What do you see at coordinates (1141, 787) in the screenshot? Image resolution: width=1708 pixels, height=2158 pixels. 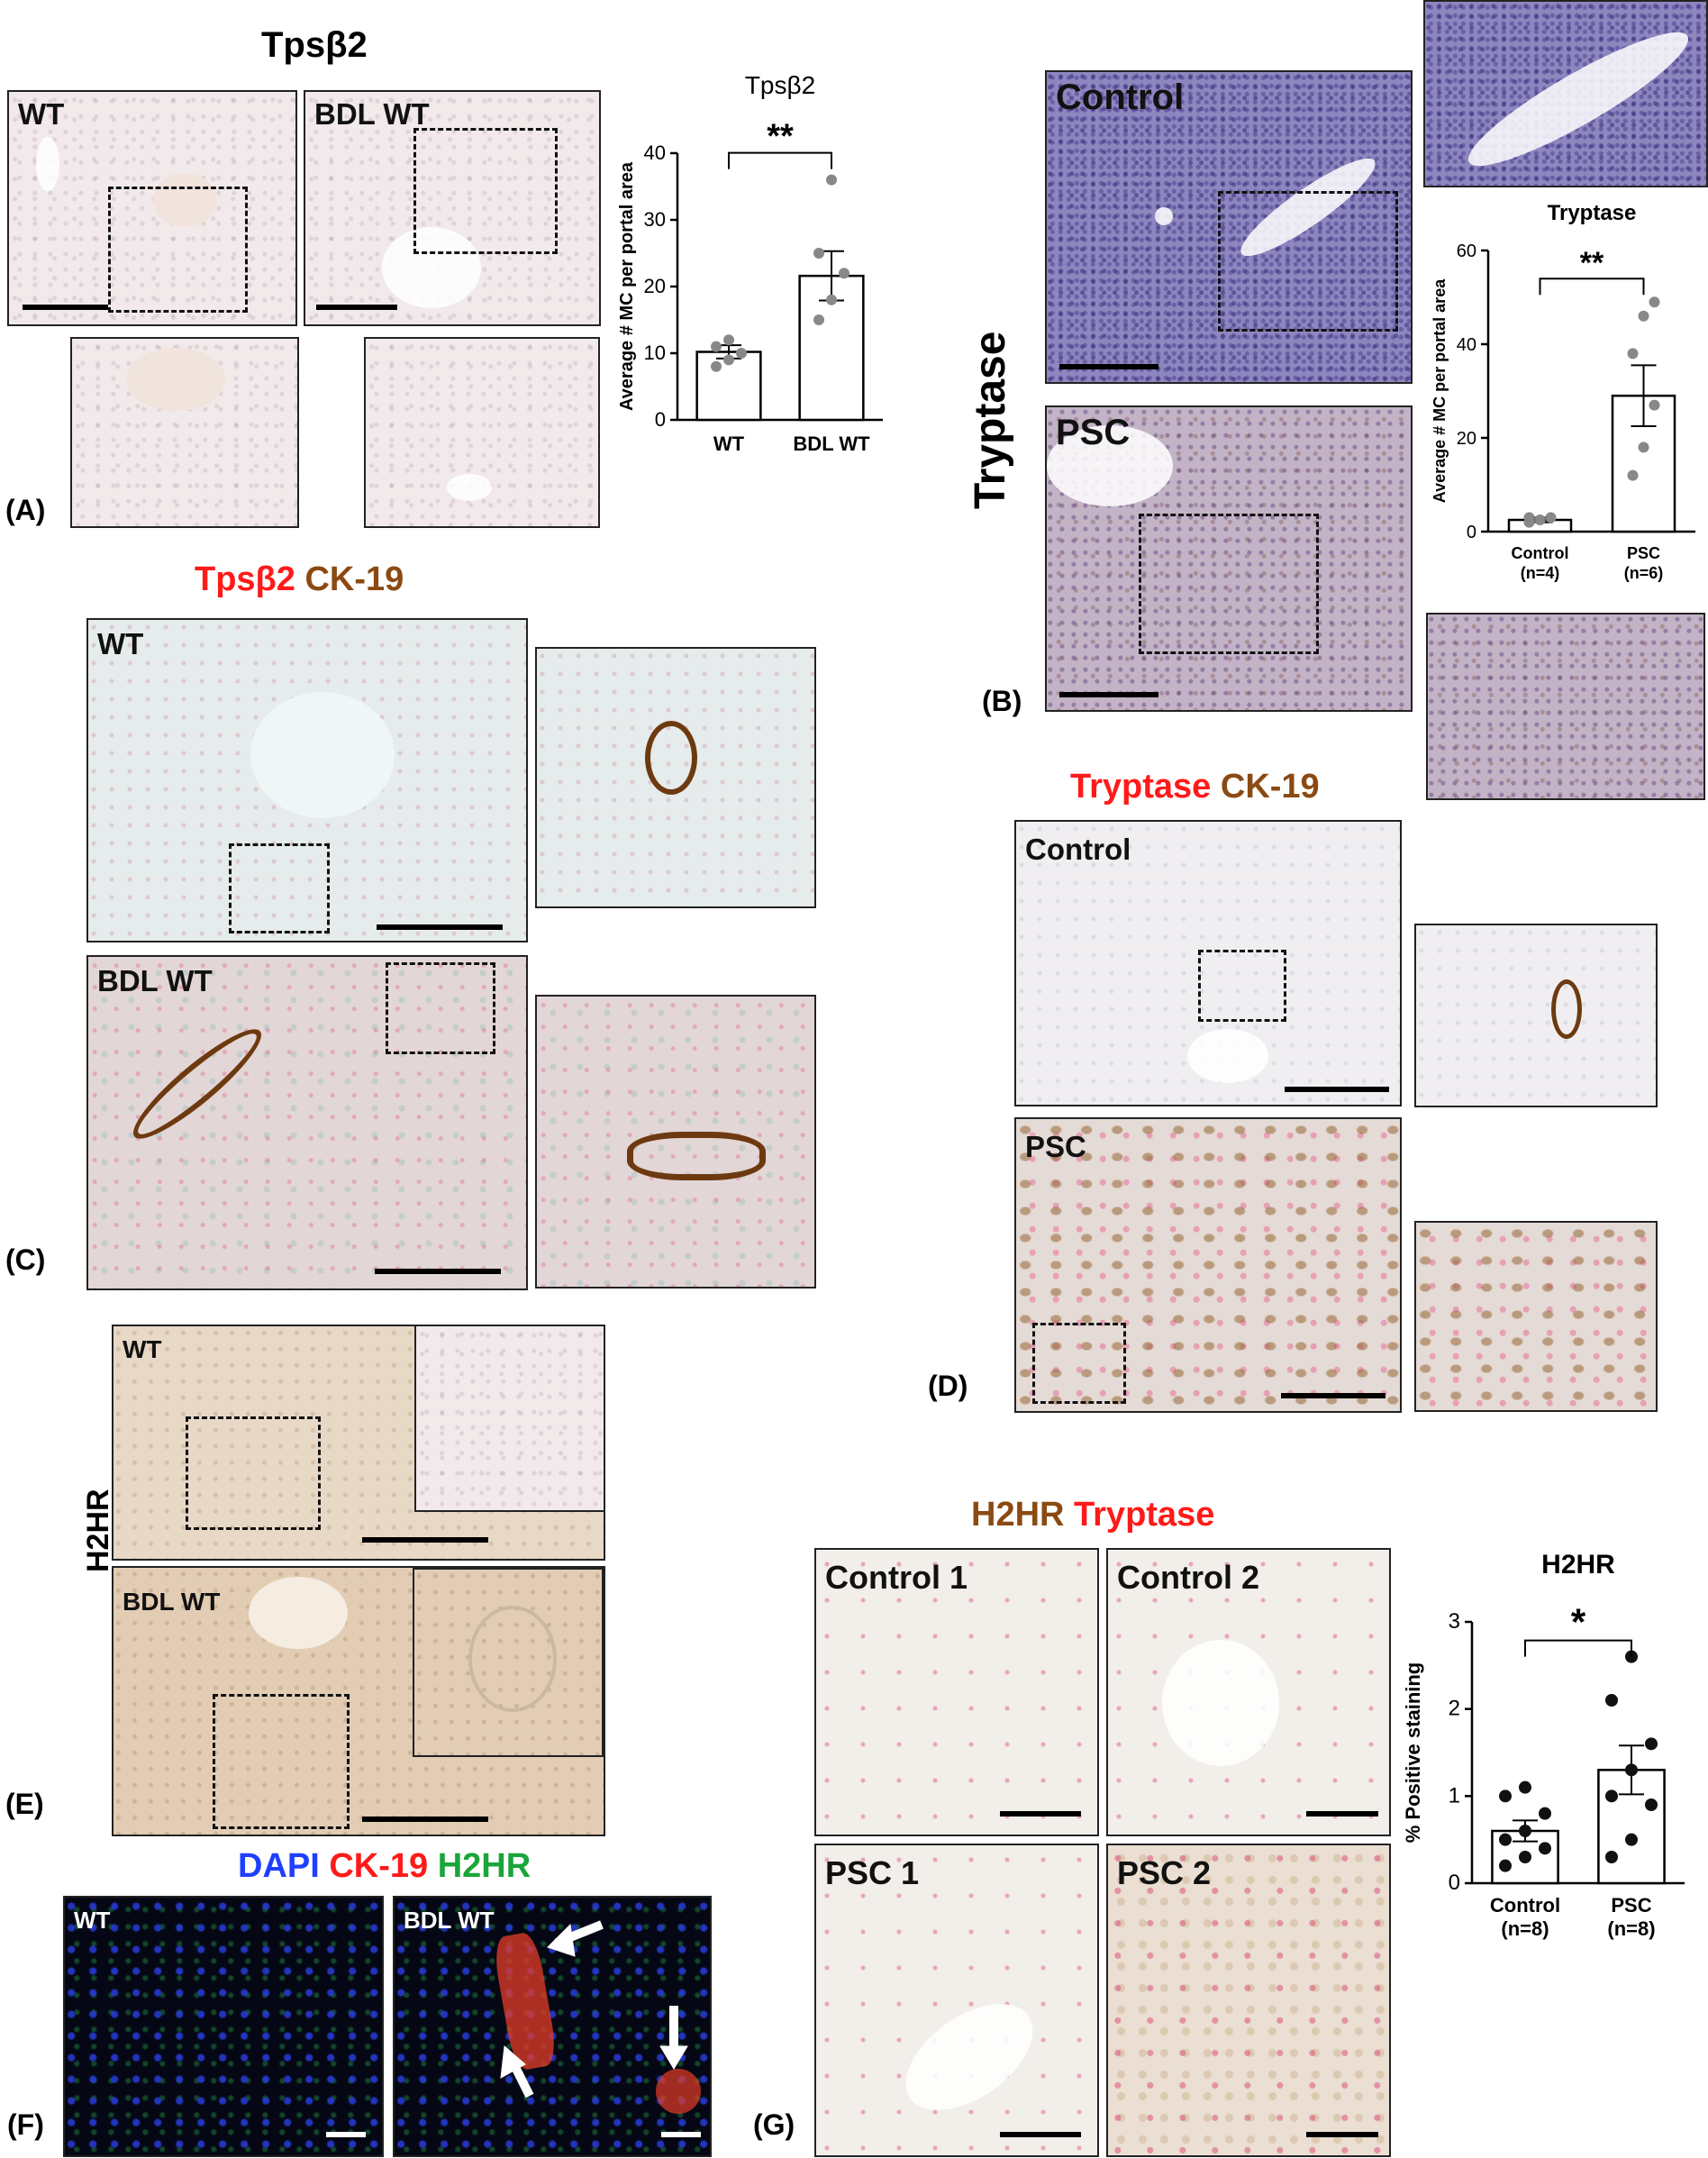 I see `panel-d-title-red: Tryptase` at bounding box center [1141, 787].